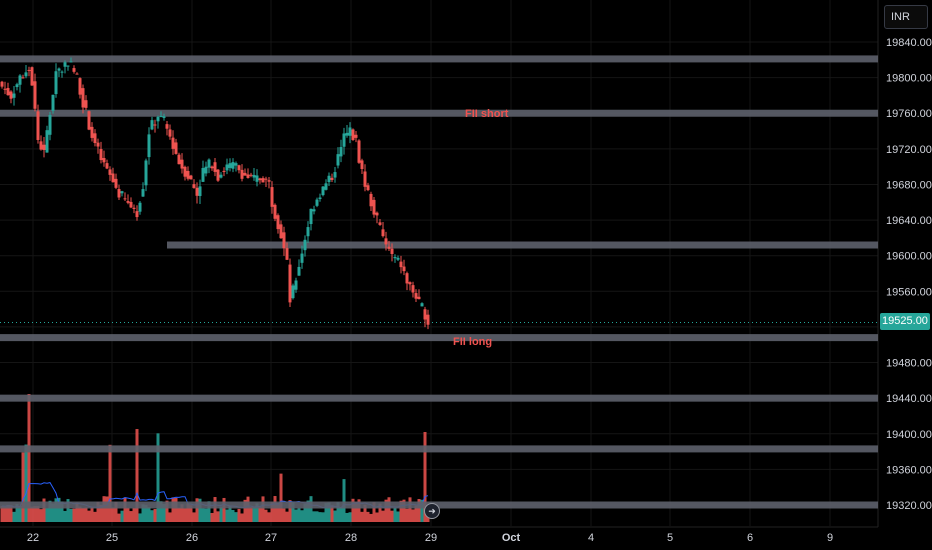  Describe the element at coordinates (909, 185) in the screenshot. I see `price-tick-label: 19680.00` at that location.